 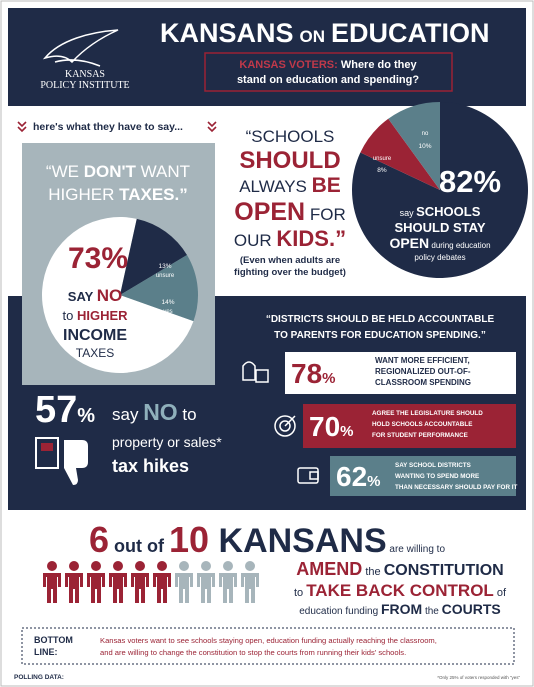 I want to click on logo-feather, so click(x=80, y=48).